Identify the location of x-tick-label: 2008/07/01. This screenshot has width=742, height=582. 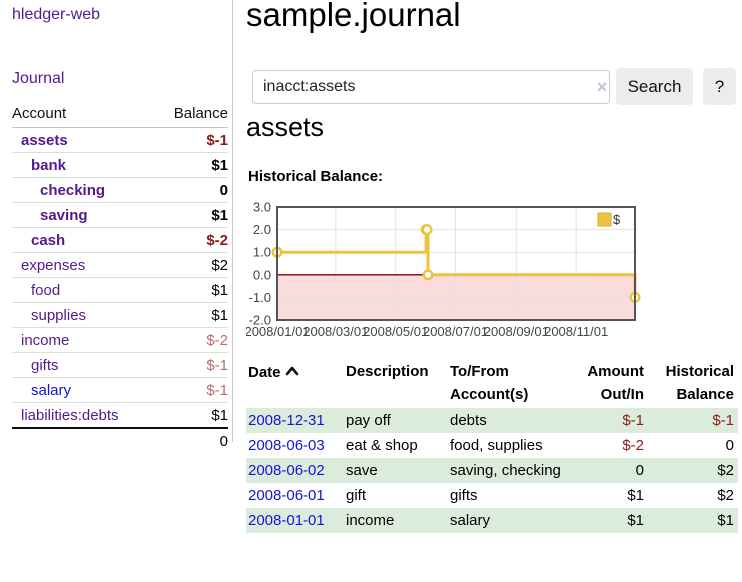
(455, 331).